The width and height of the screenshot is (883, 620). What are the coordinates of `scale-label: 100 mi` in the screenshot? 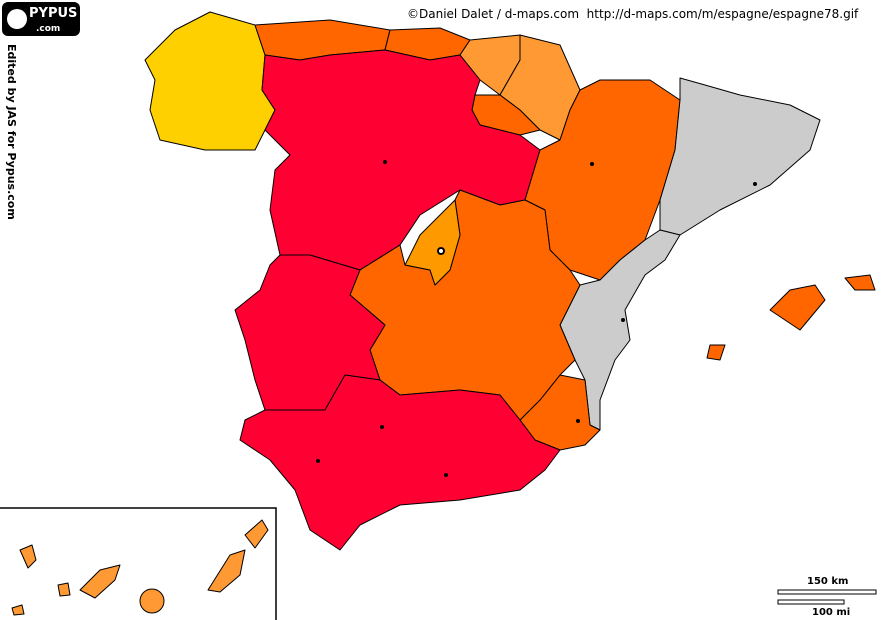 It's located at (831, 612).